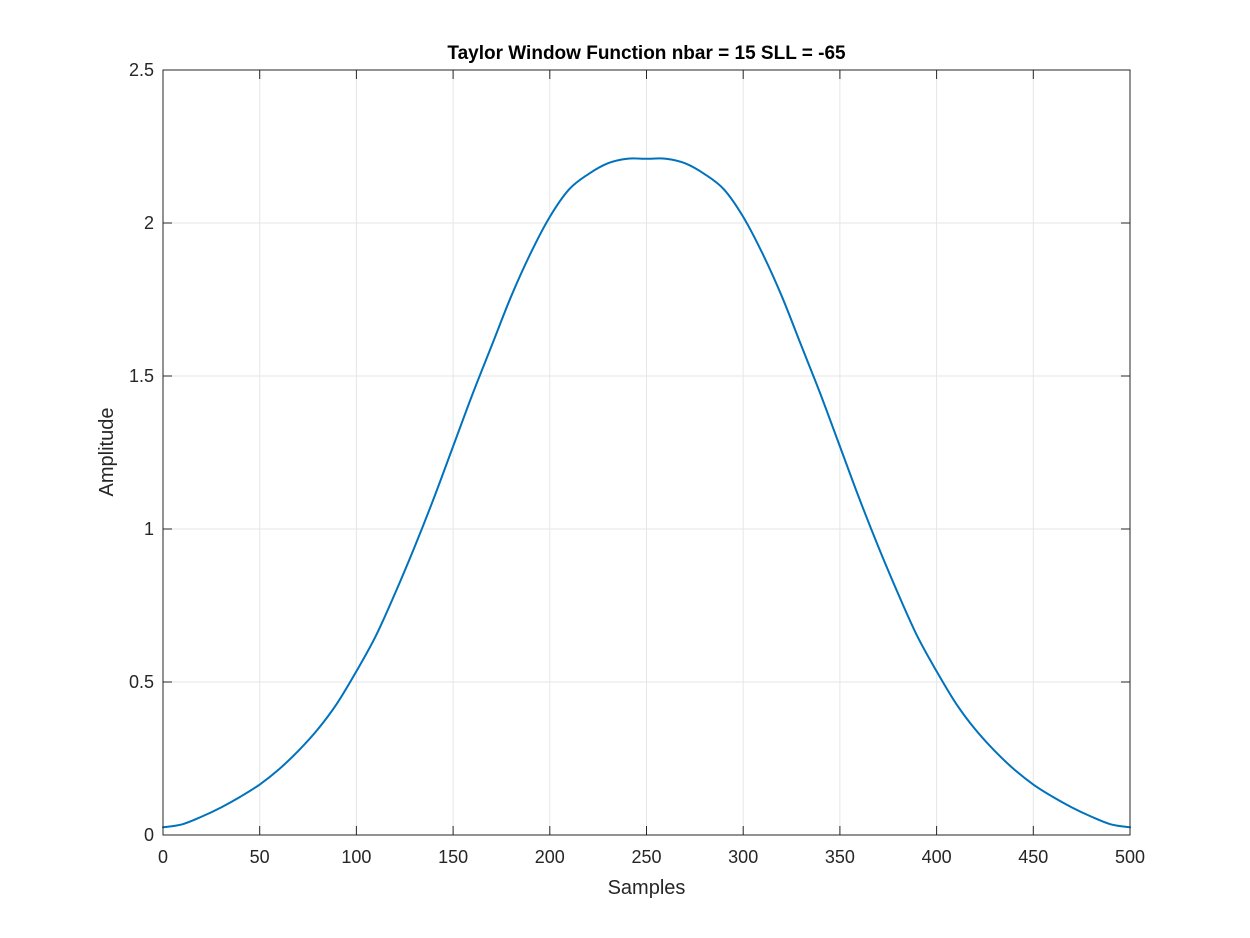  What do you see at coordinates (141, 376) in the screenshot?
I see `y-tick-label: 1.5` at bounding box center [141, 376].